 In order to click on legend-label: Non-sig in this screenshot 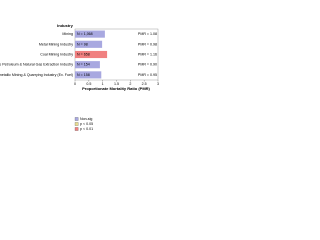, I will do `click(86, 119)`.